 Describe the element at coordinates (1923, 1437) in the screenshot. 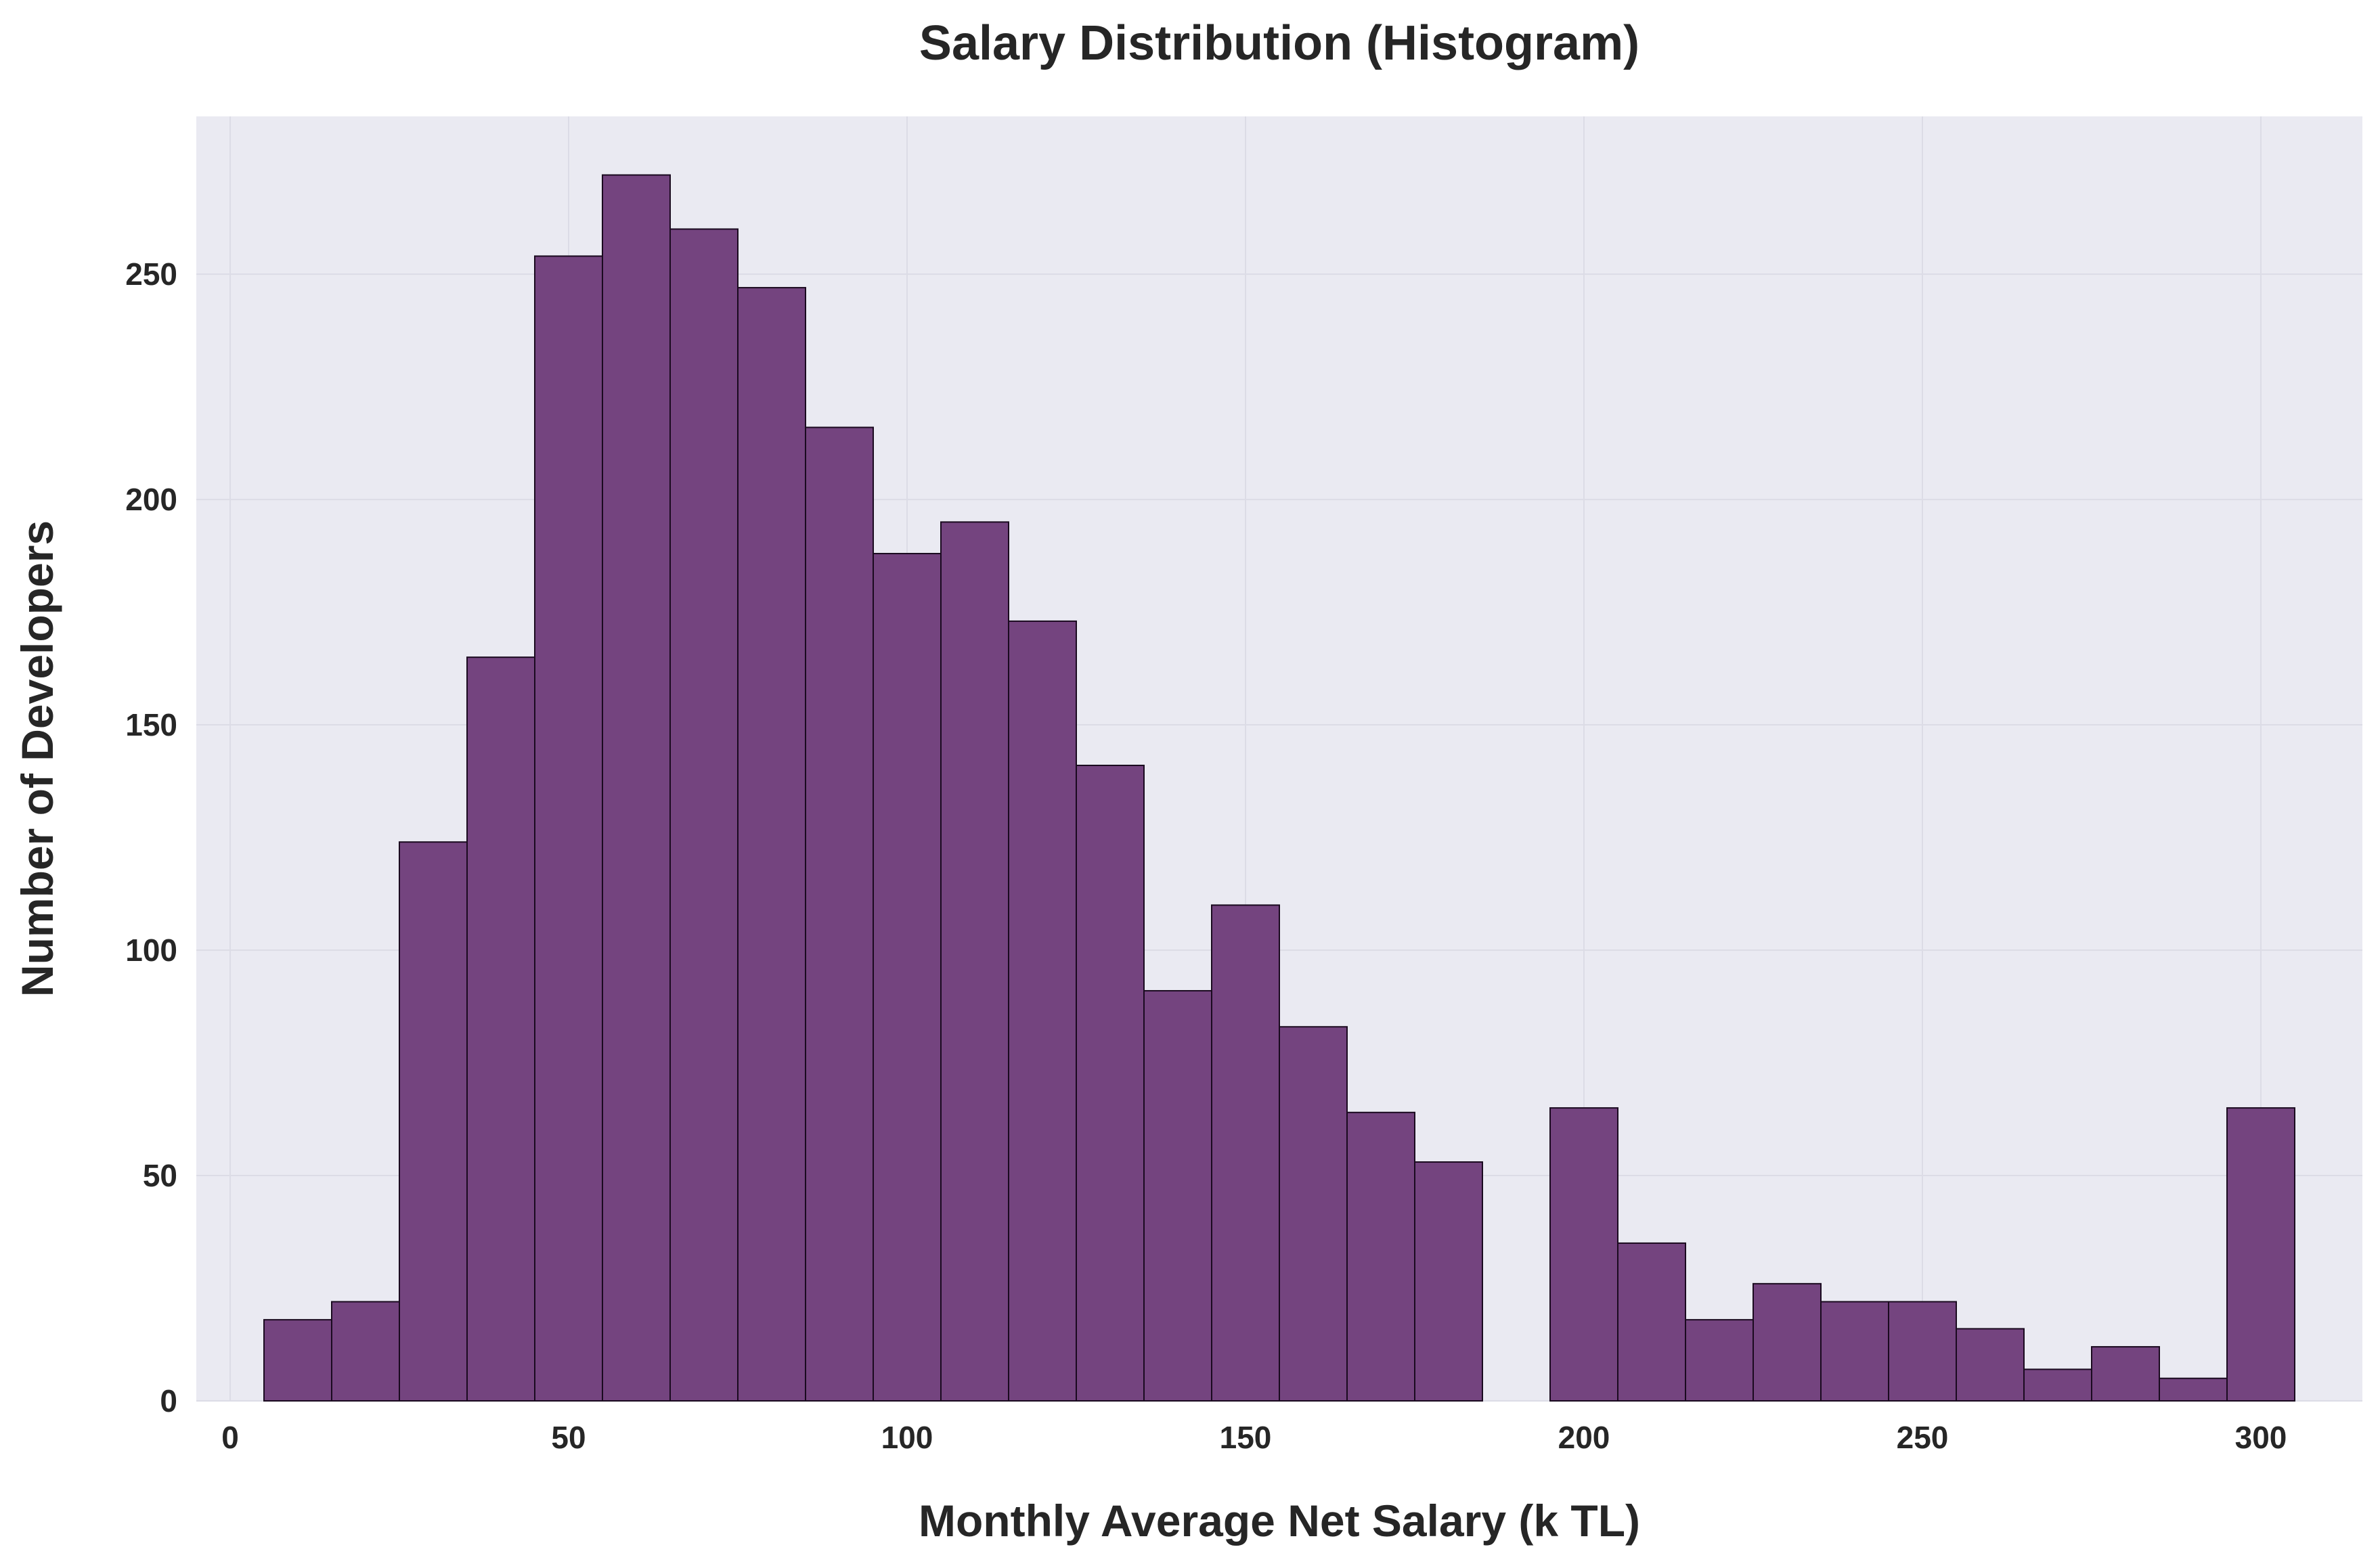

I see `x-tick-label: 250` at that location.